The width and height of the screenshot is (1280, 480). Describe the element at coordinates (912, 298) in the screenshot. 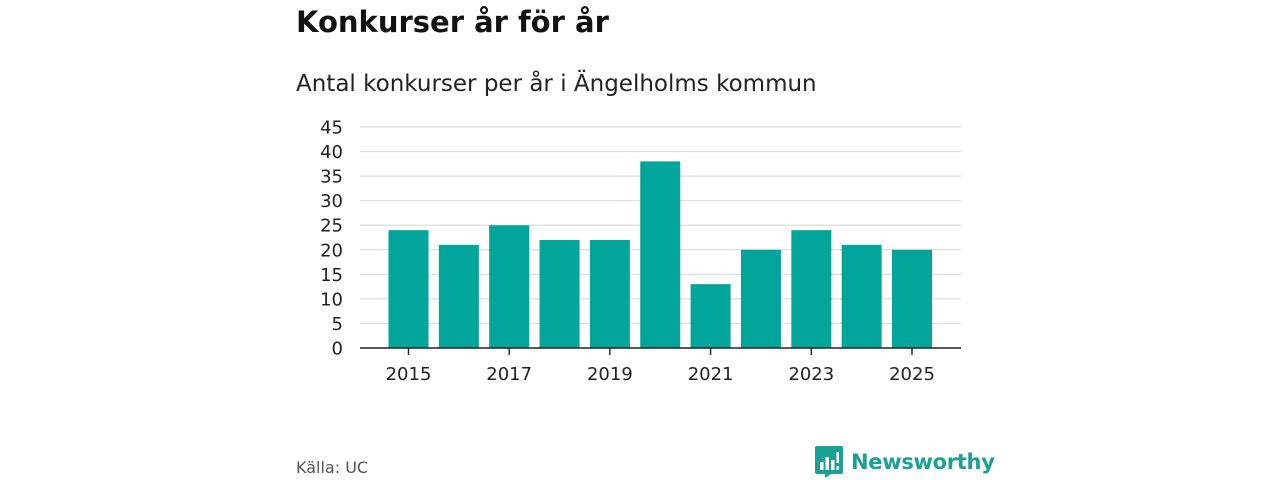

I see `bar-2025` at that location.